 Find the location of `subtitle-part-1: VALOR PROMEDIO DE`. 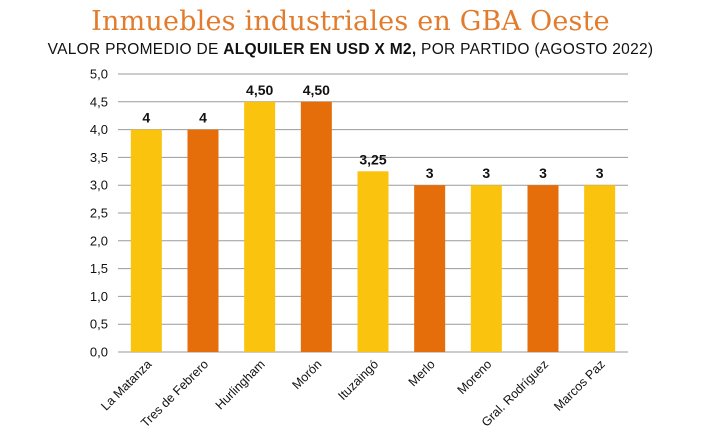

subtitle-part-1: VALOR PROMEDIO DE is located at coordinates (135, 49).